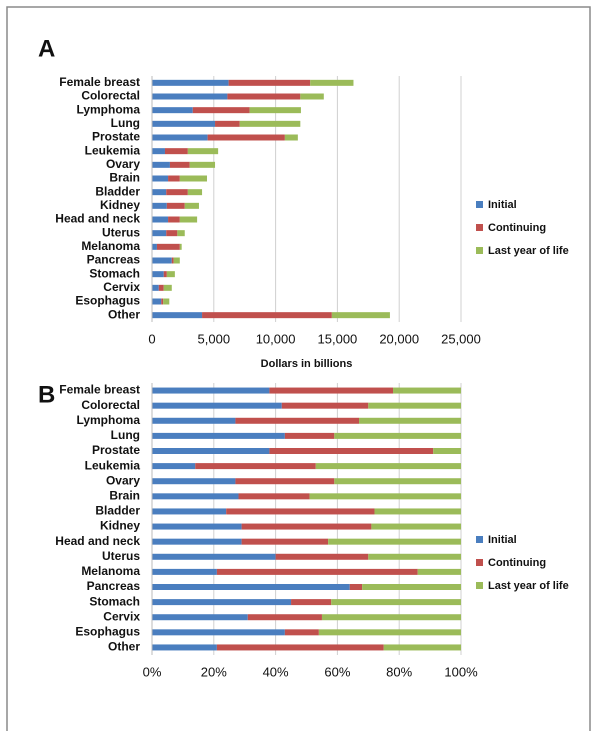 The image size is (597, 731). I want to click on category-label: Stomach, so click(114, 601).